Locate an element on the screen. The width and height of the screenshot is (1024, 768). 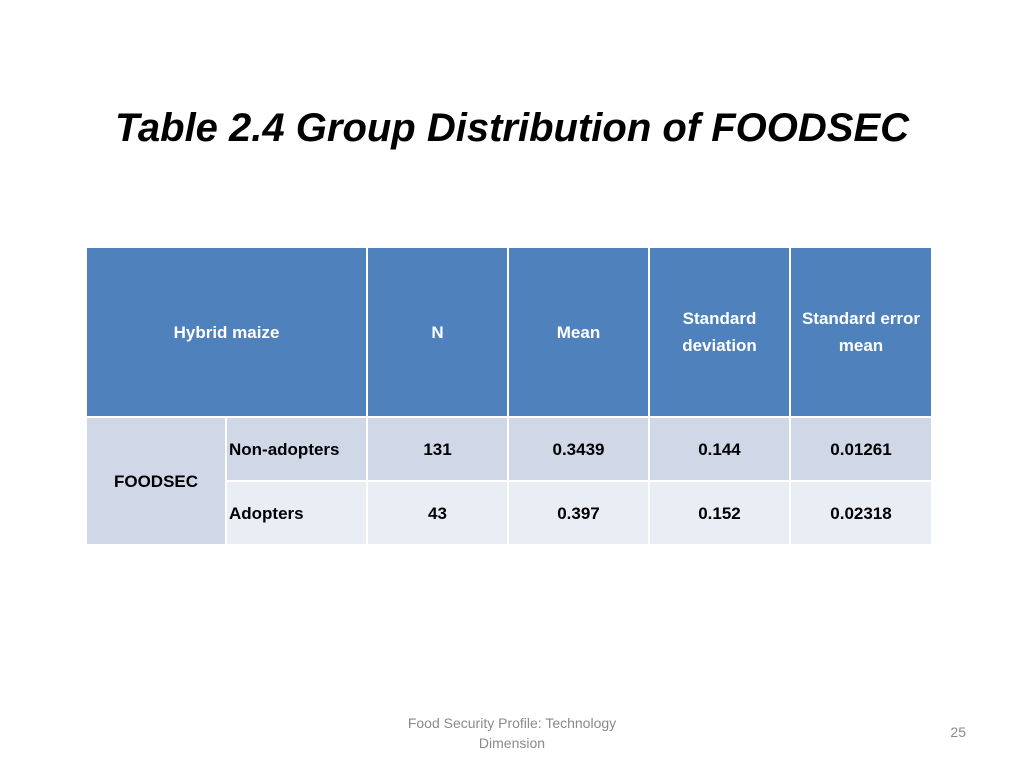
page-number: 25 is located at coordinates (958, 732).